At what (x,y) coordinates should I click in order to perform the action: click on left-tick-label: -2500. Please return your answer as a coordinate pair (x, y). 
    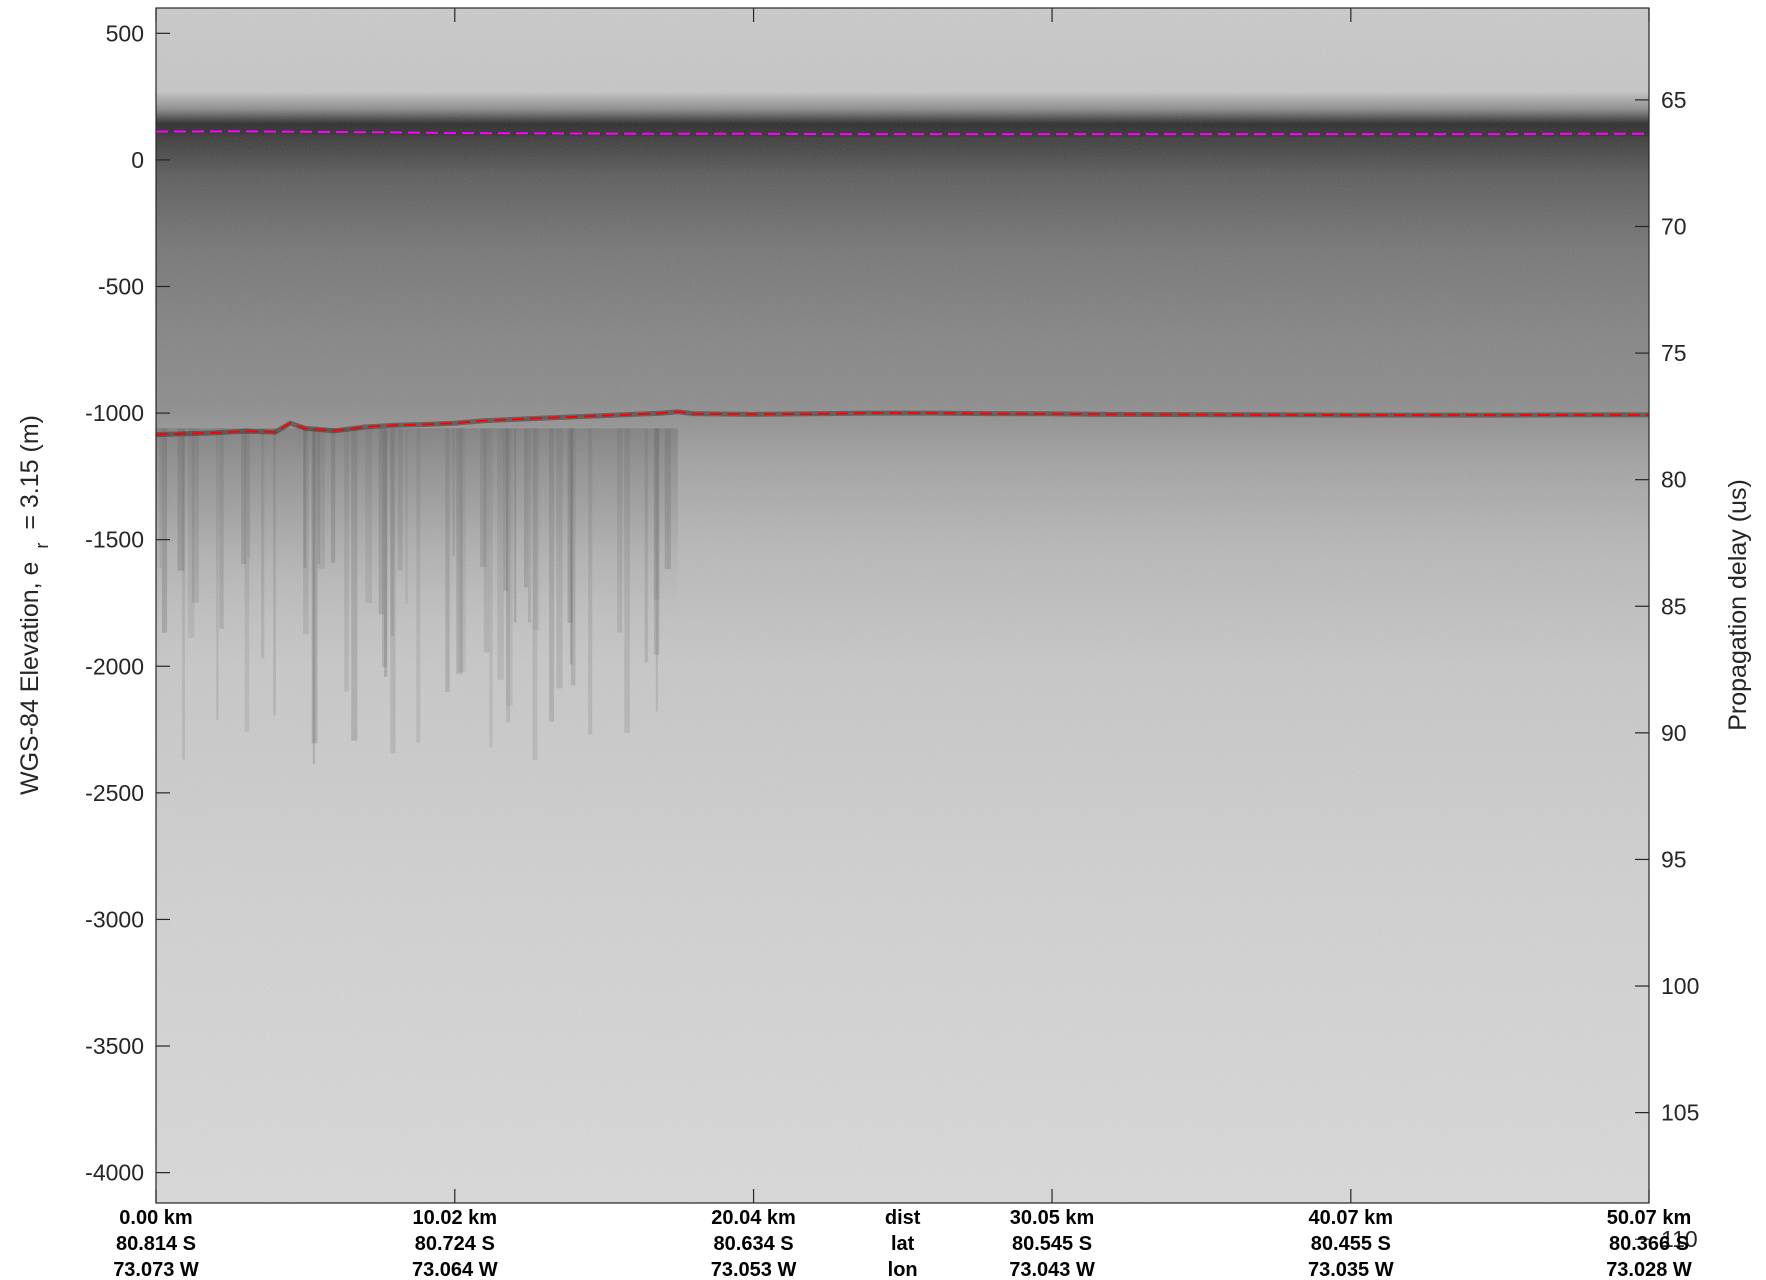
    Looking at the image, I should click on (114, 793).